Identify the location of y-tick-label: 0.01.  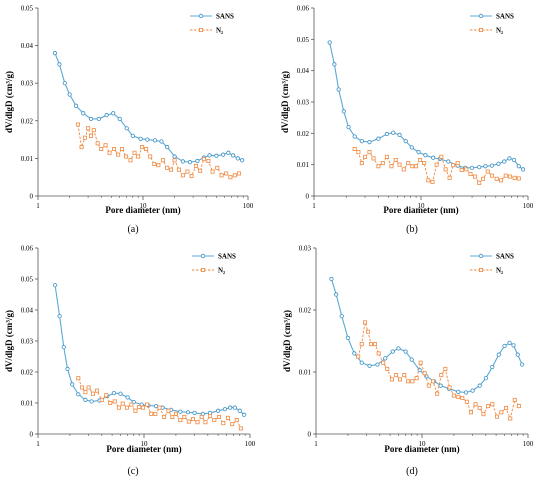
(305, 373).